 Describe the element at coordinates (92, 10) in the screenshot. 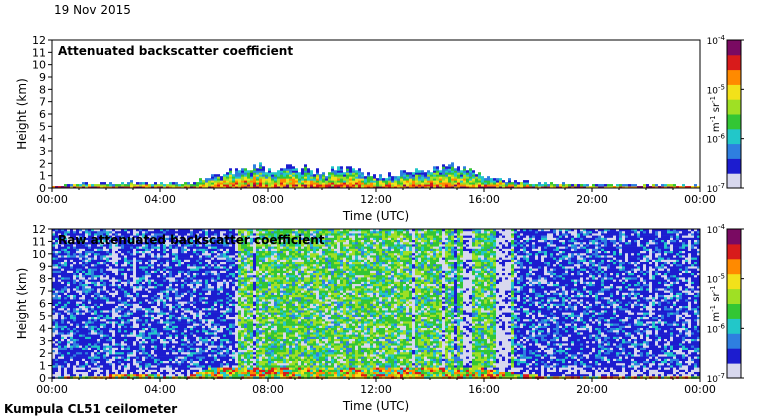

I see `date-label: 19 Nov 2015` at that location.